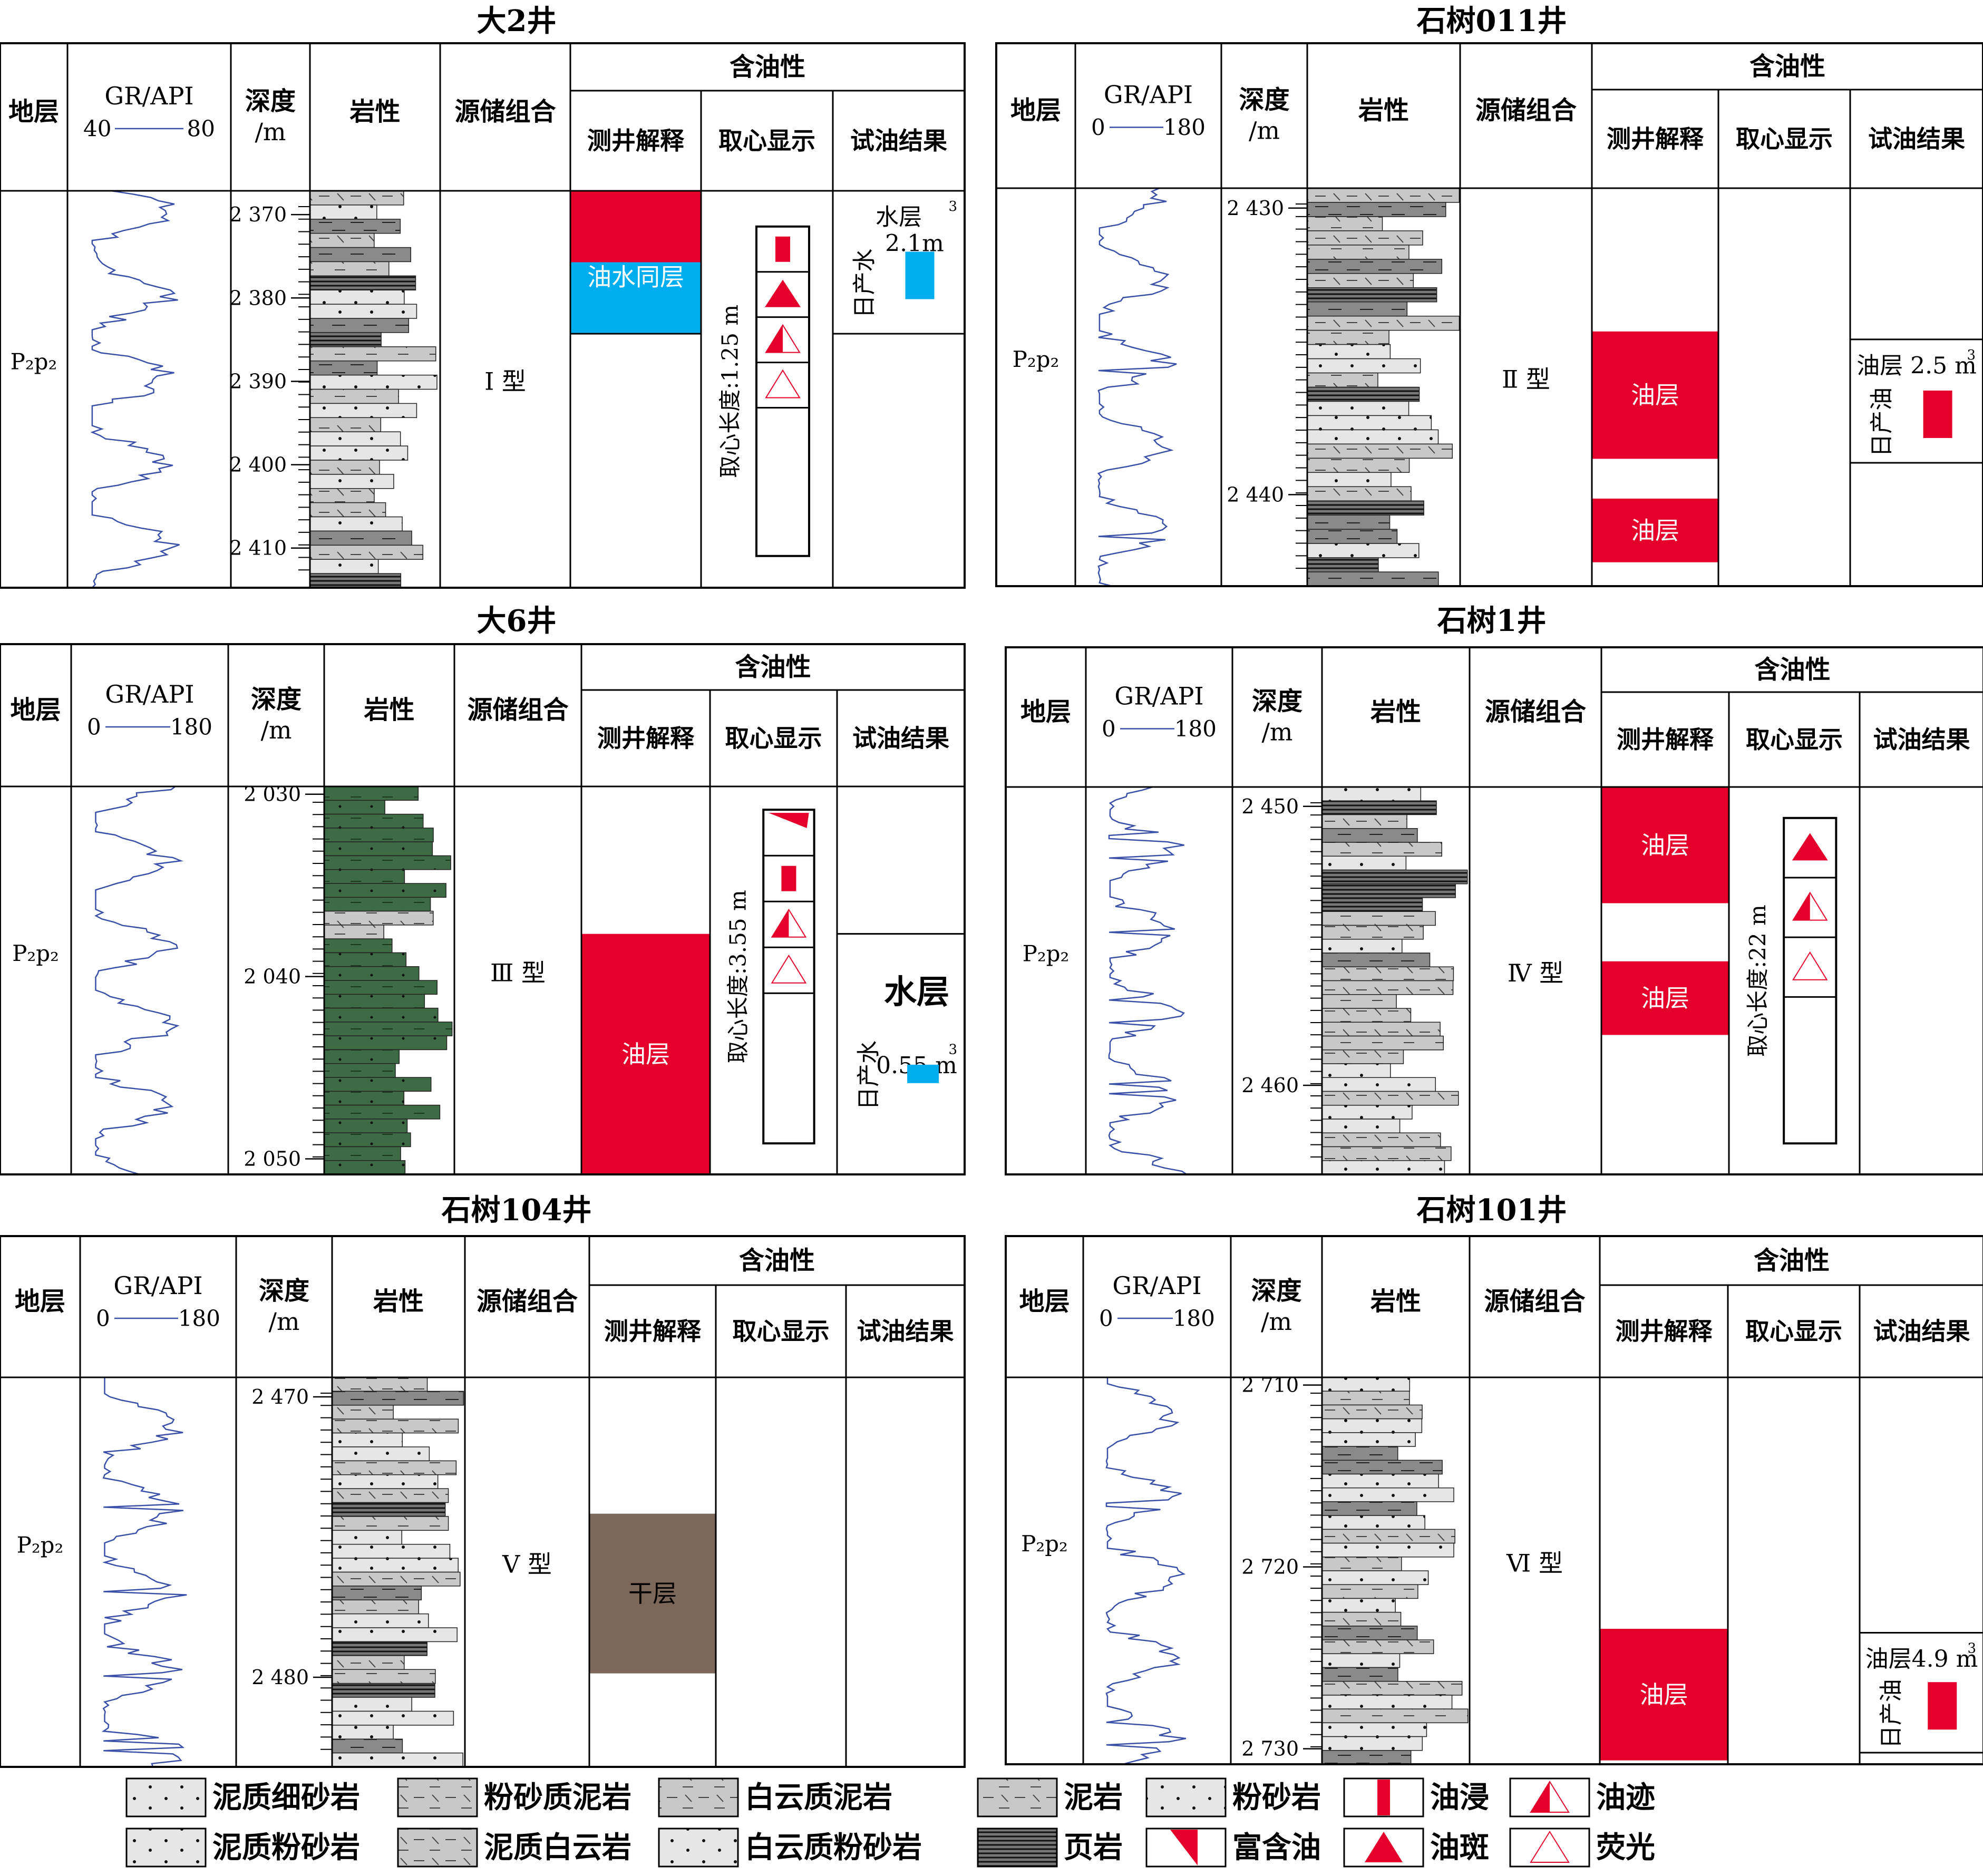 The width and height of the screenshot is (1983, 1876). I want to click on combination-label: Ⅵ 型, so click(1534, 1563).